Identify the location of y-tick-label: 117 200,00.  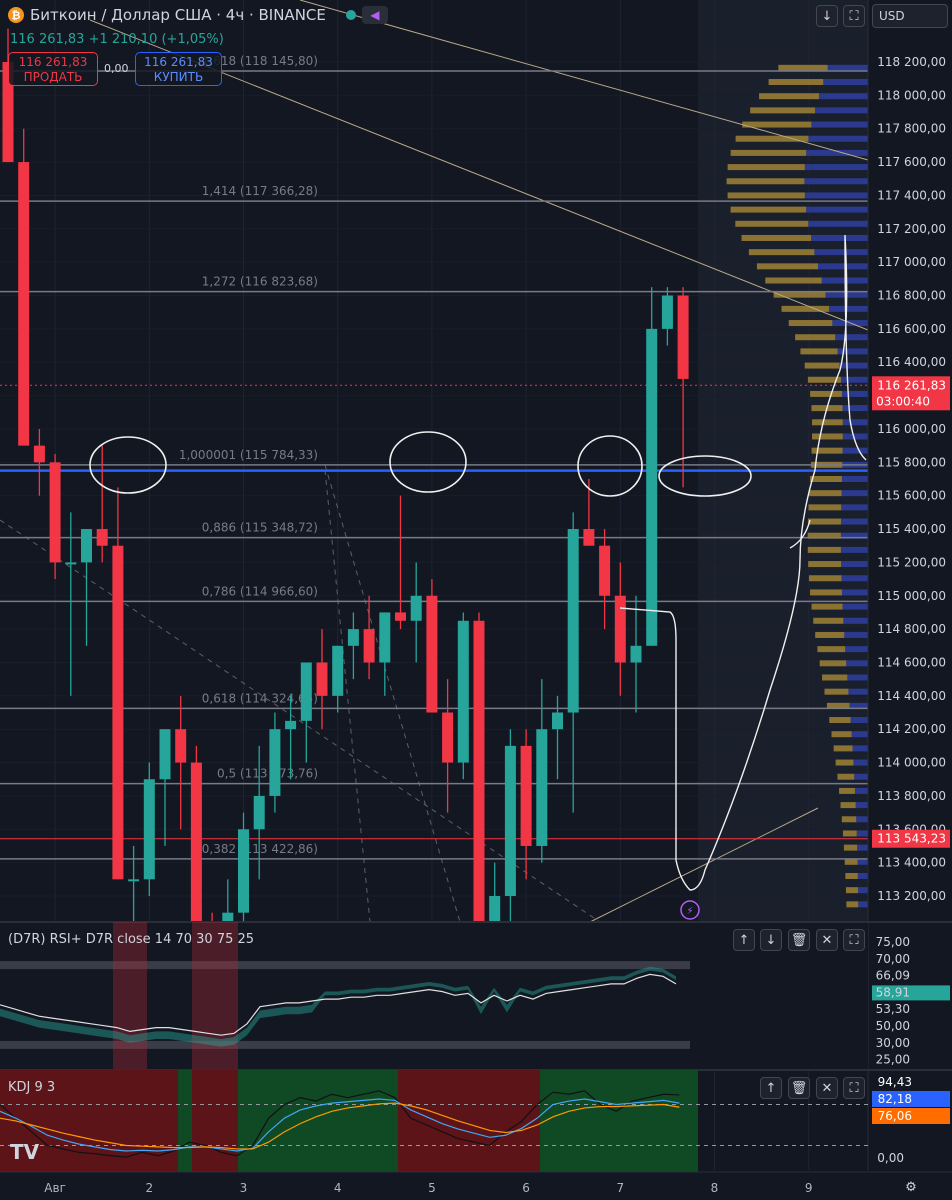
(911, 229).